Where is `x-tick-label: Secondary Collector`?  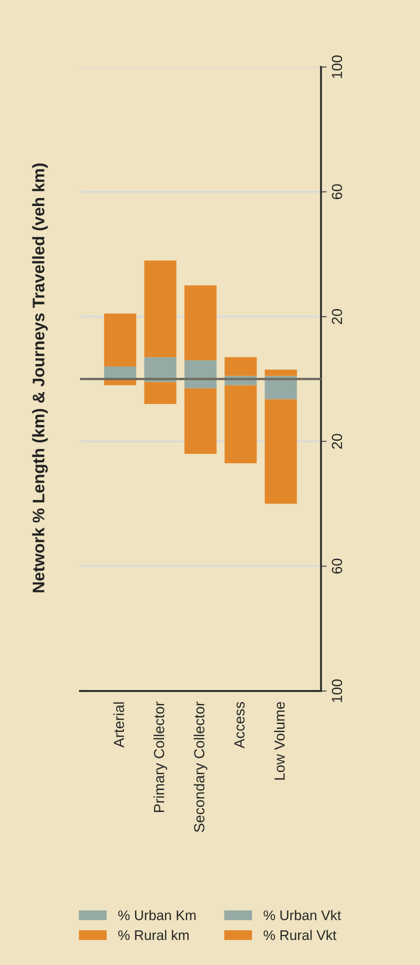 x-tick-label: Secondary Collector is located at coordinates (201, 767).